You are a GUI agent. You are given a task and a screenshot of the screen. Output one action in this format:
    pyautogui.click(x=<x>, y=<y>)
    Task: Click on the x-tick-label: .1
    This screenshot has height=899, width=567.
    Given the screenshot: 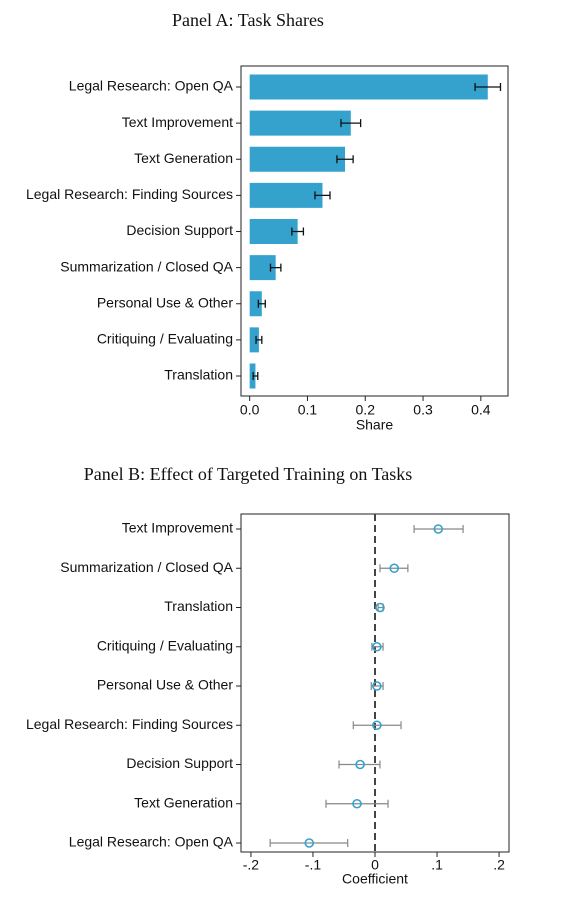 What is the action you would take?
    pyautogui.click(x=437, y=865)
    